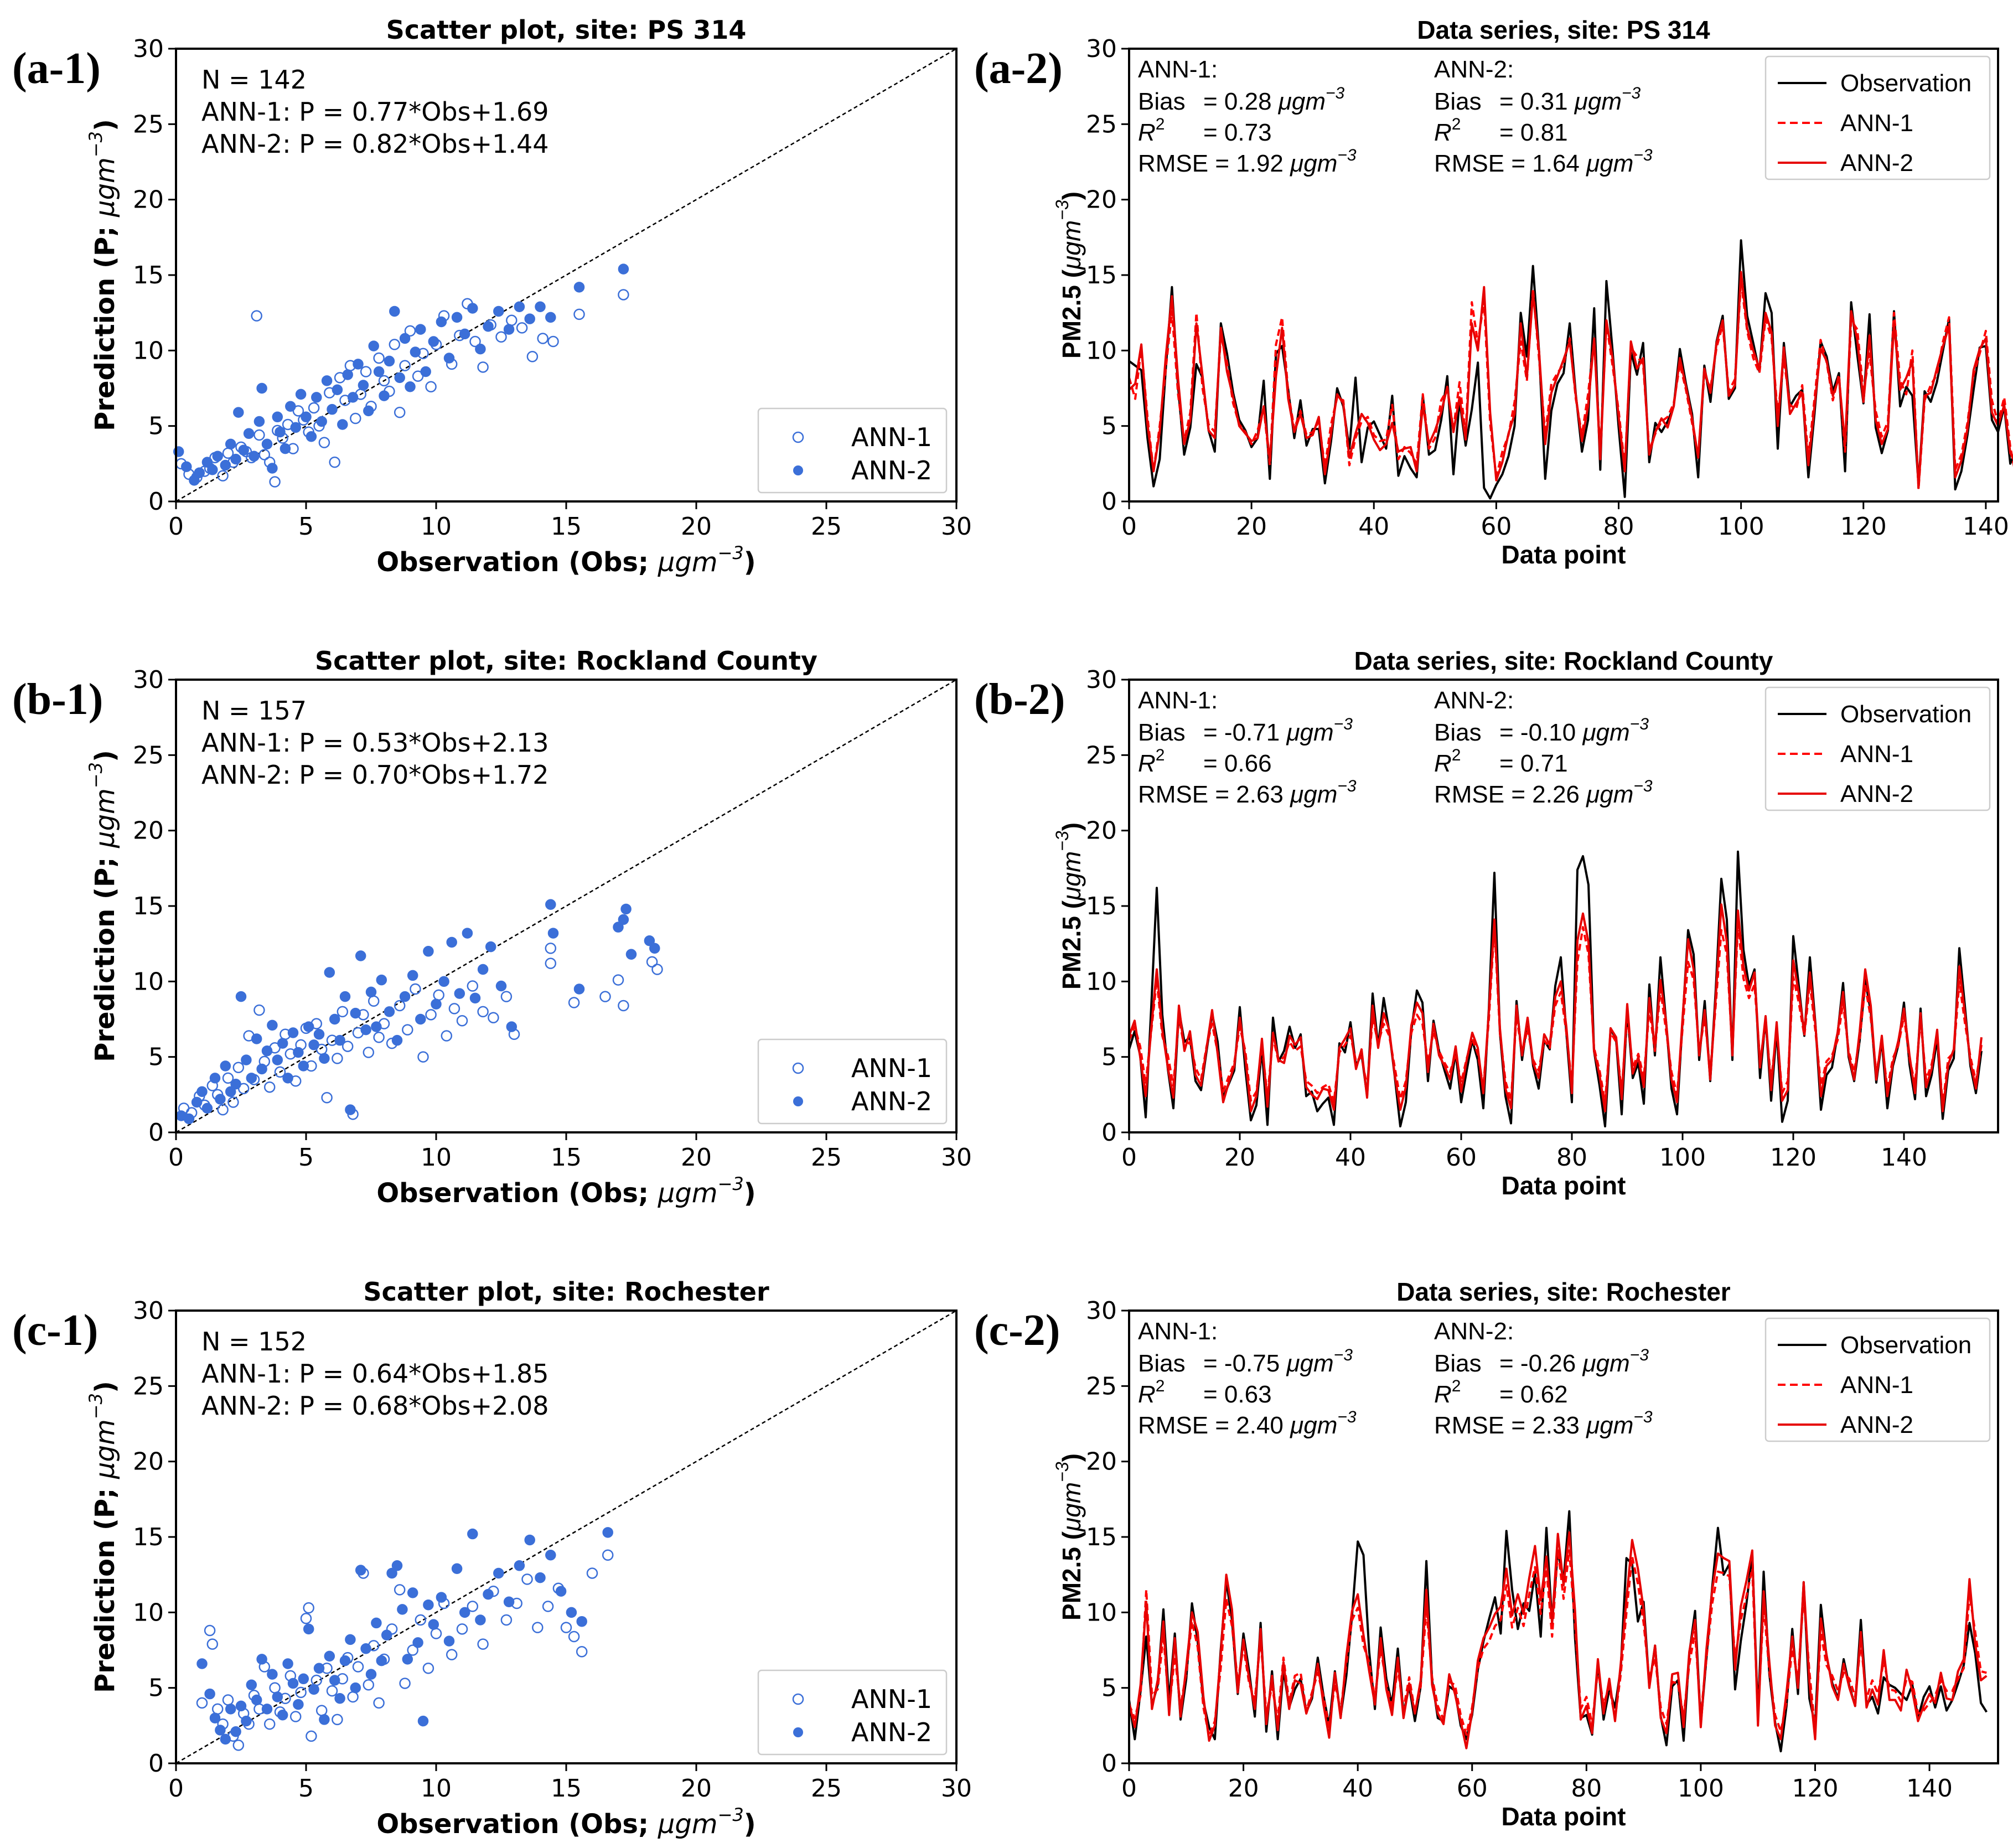 This screenshot has height=1848, width=2013. I want to click on panel-label: (c-1), so click(55, 1330).